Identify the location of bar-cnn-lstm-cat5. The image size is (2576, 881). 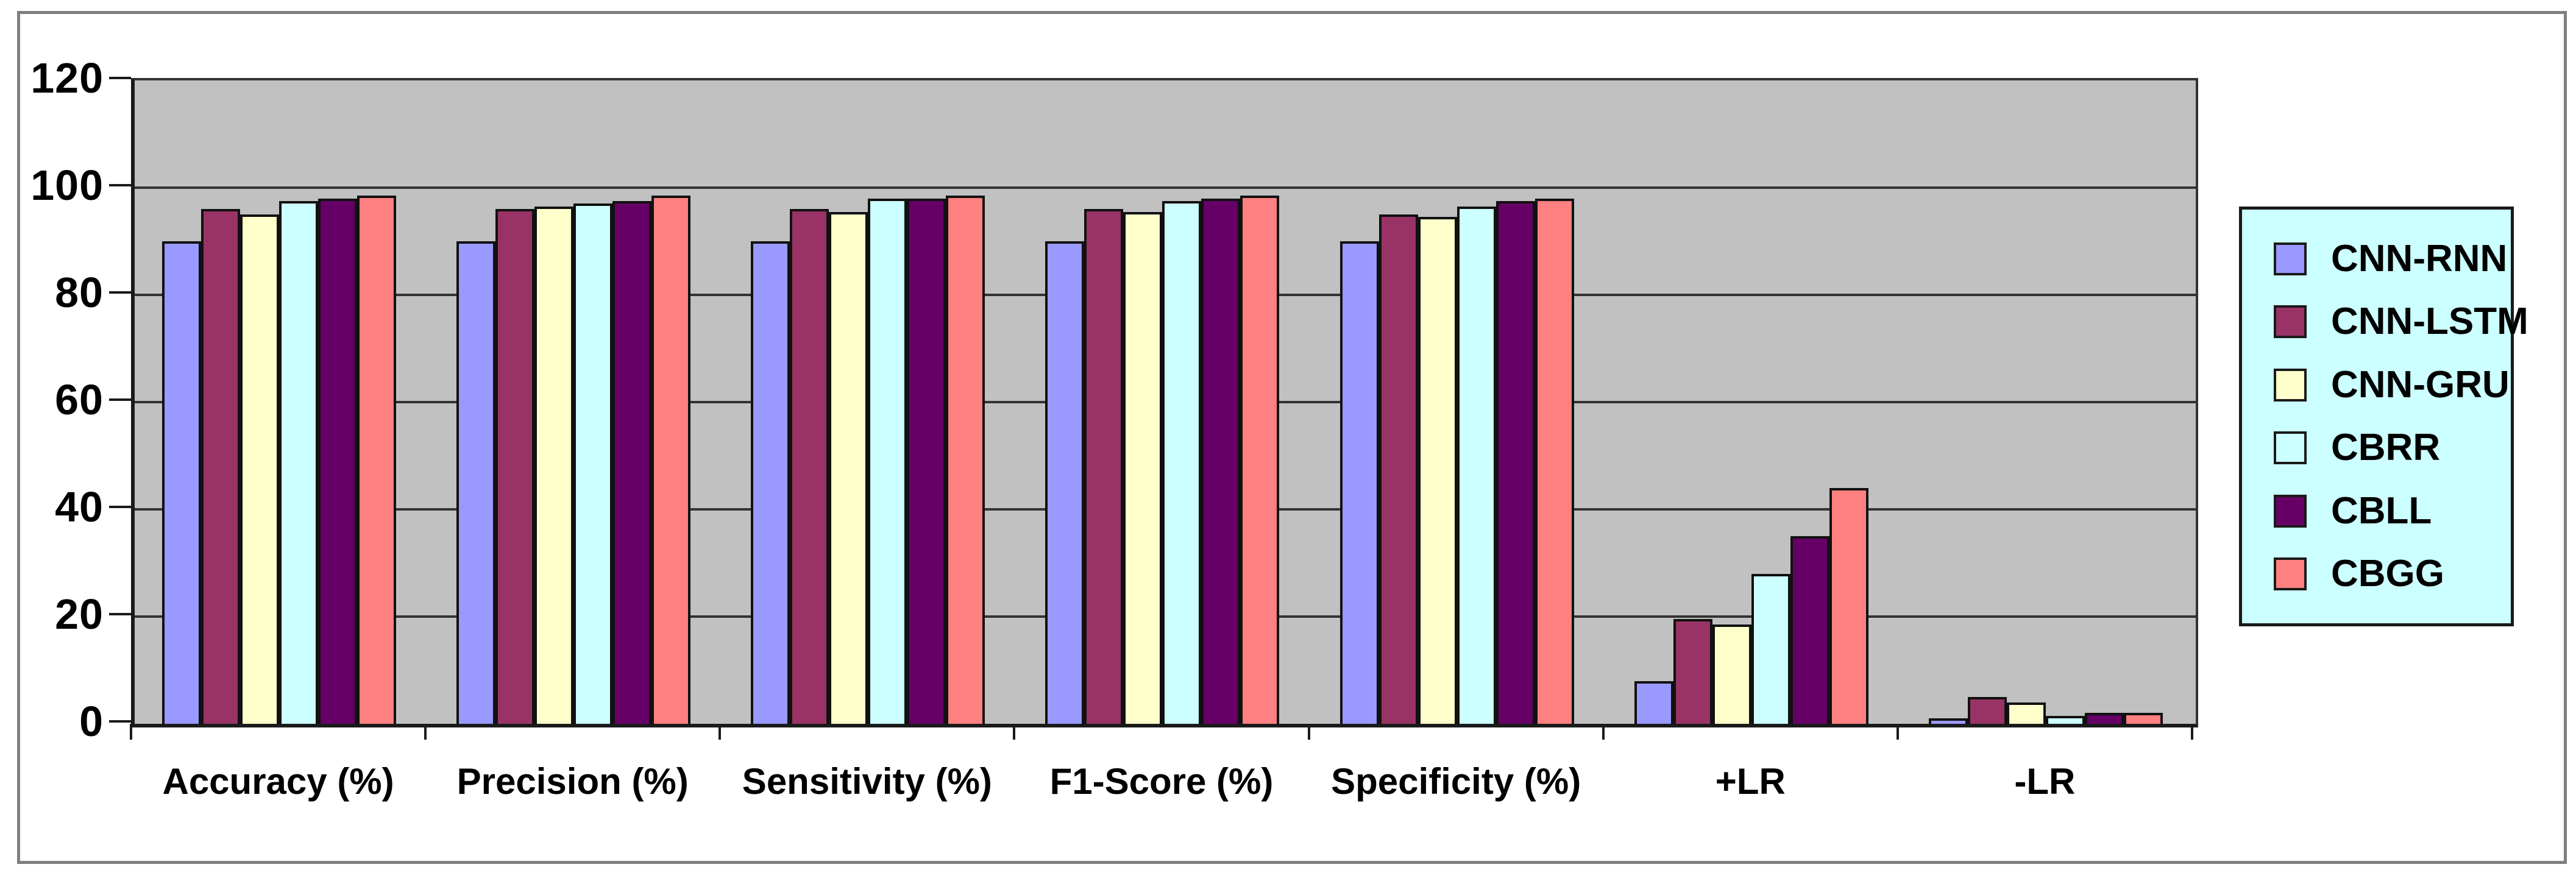
(1692, 671).